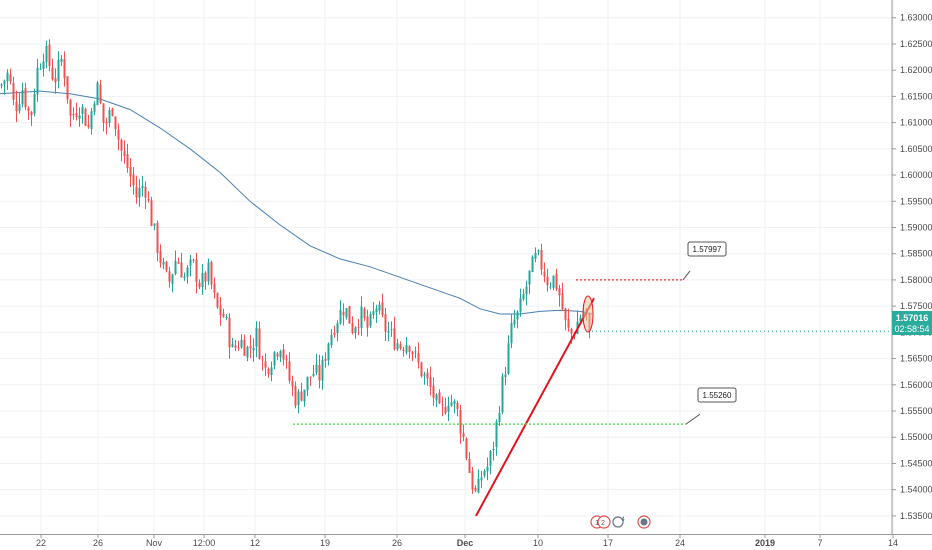 Image resolution: width=932 pixels, height=550 pixels. I want to click on x-tick-label: 14, so click(893, 543).